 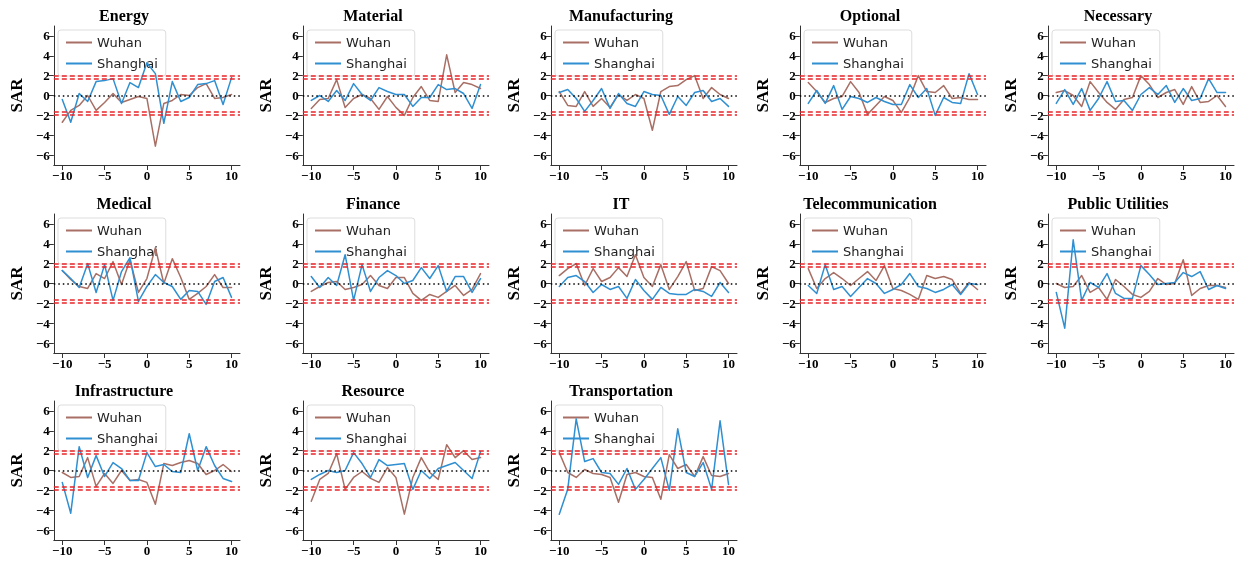 I want to click on chart-title: Transportation, so click(x=621, y=390).